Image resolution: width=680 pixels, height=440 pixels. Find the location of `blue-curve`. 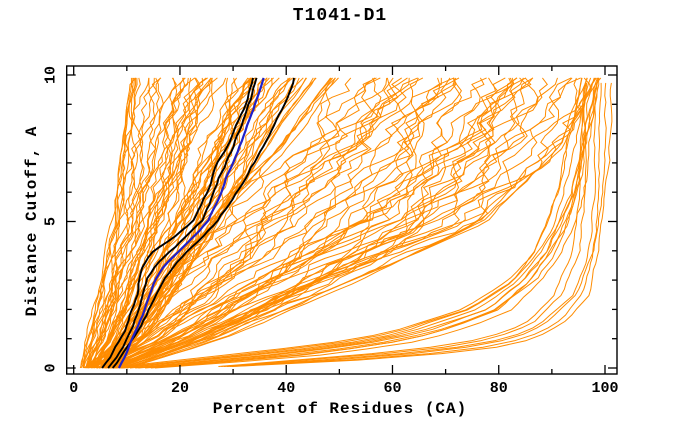

blue-curve is located at coordinates (191, 223).